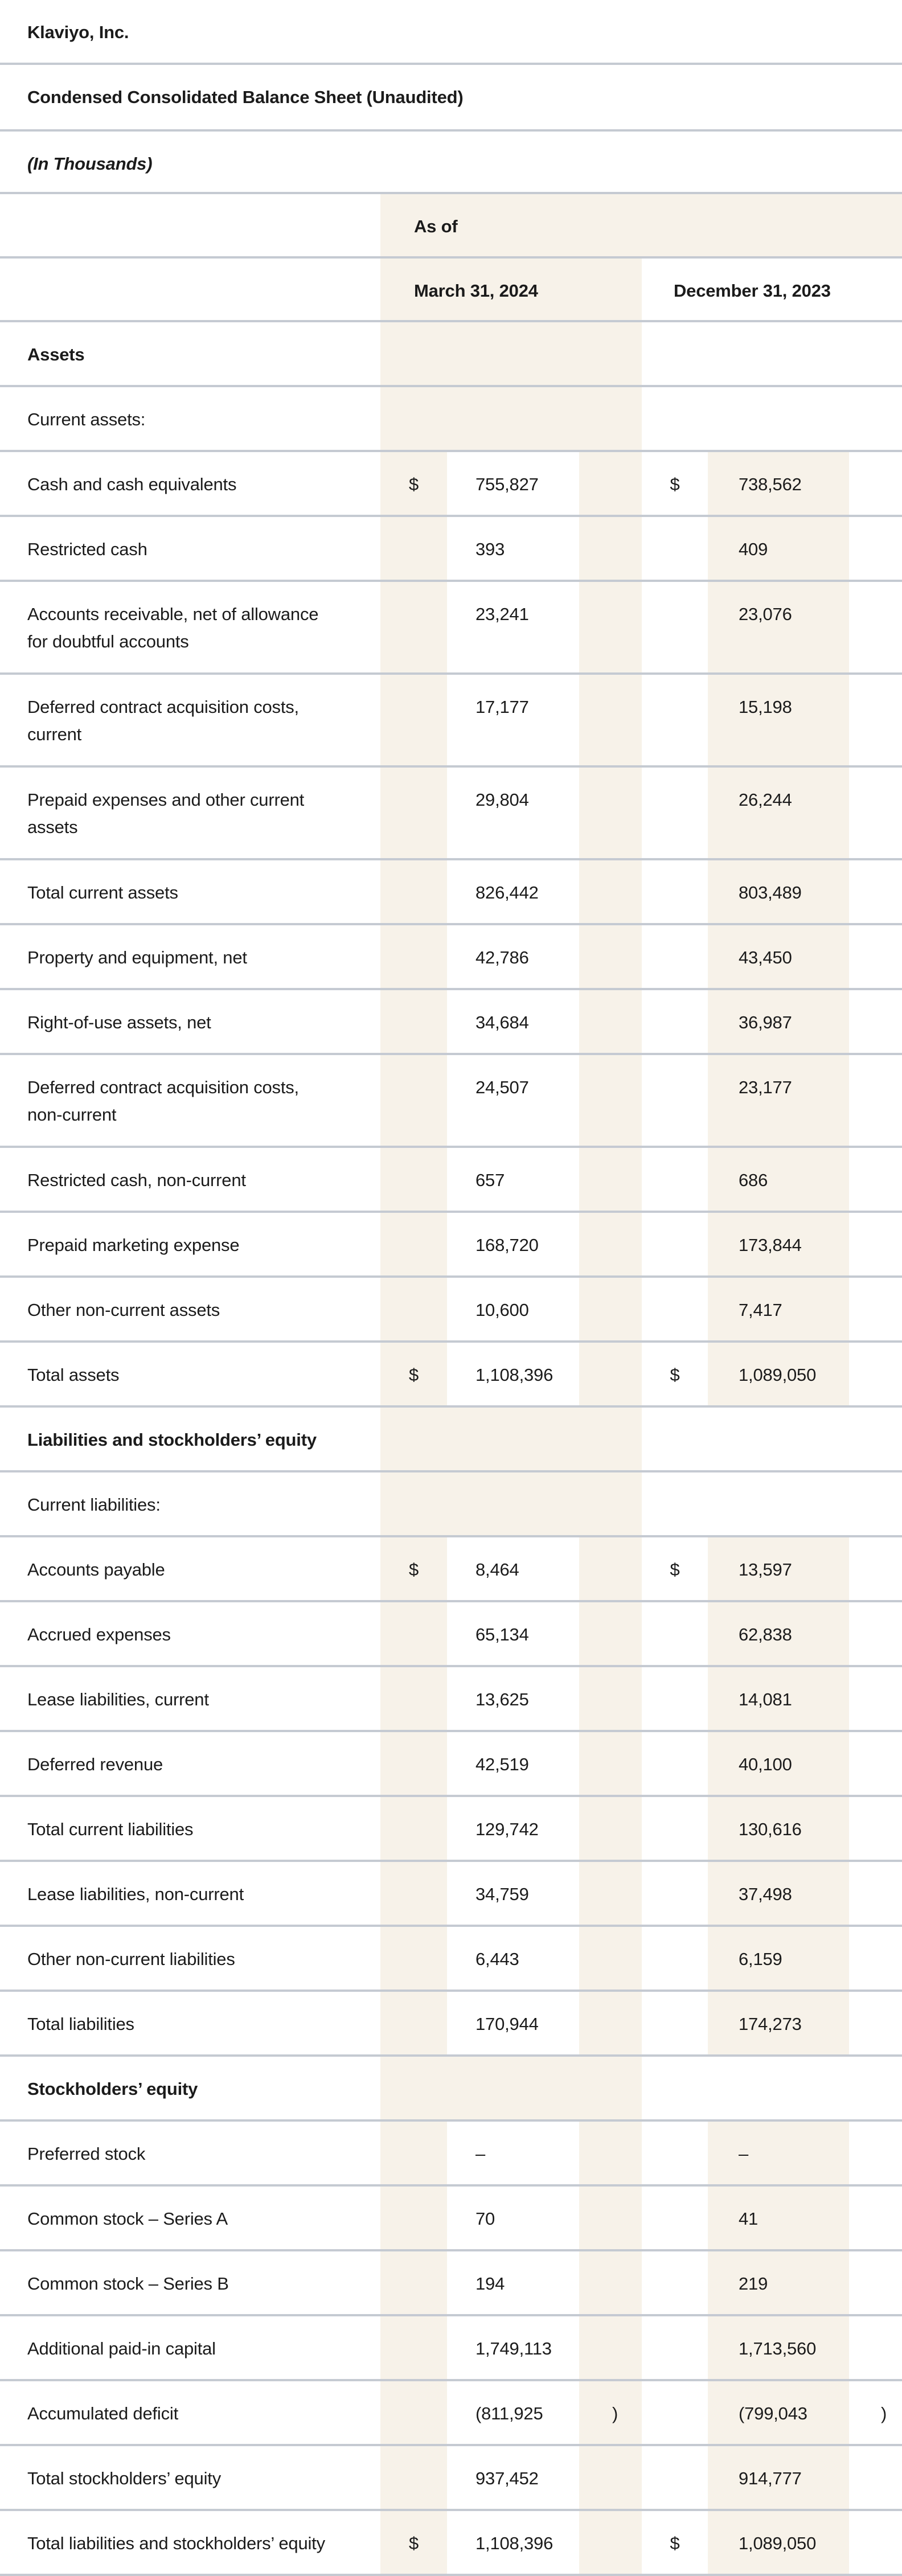 The image size is (902, 2576). Describe the element at coordinates (502, 1634) in the screenshot. I see `value-march: 65,134` at that location.